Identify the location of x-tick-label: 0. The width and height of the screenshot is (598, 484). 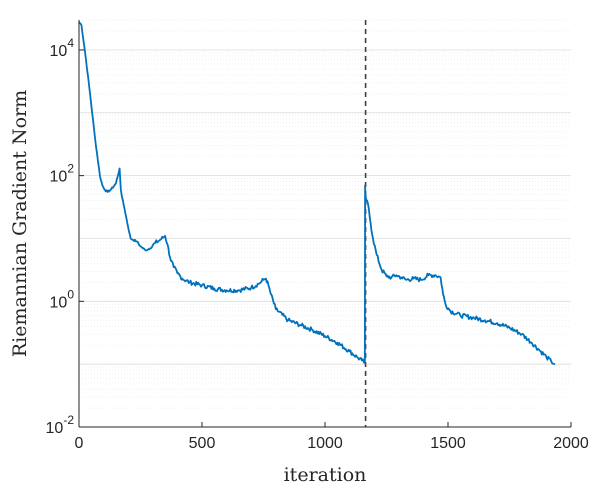
(79, 443).